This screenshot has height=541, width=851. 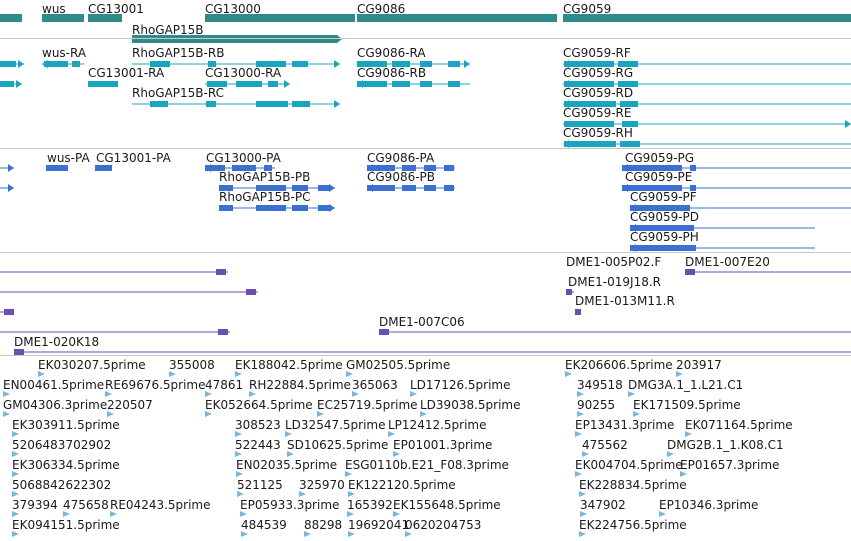 I want to click on est-label: 325970, so click(x=322, y=485).